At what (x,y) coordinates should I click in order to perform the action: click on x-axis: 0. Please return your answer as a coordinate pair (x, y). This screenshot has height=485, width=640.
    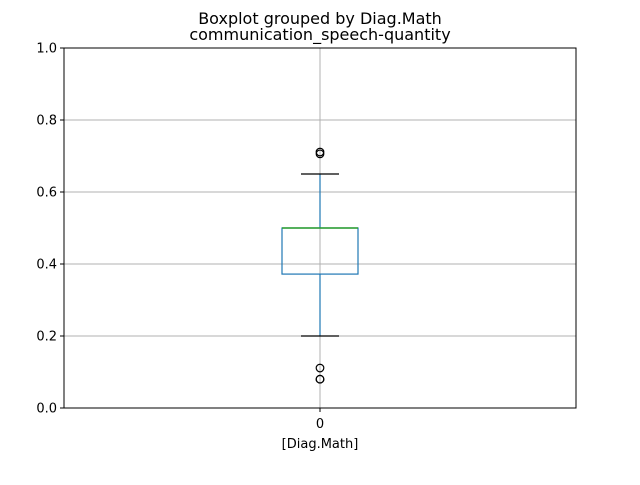
    Looking at the image, I should click on (320, 420).